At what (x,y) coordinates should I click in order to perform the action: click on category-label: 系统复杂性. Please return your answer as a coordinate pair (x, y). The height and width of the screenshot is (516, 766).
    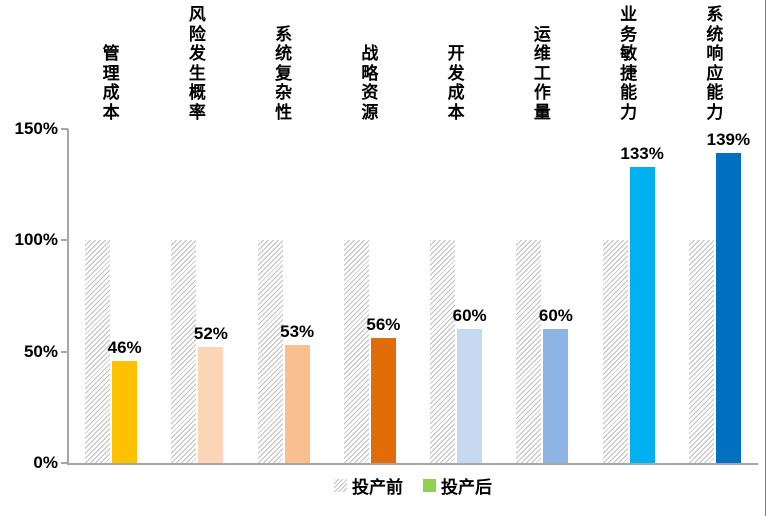
    Looking at the image, I should click on (284, 73).